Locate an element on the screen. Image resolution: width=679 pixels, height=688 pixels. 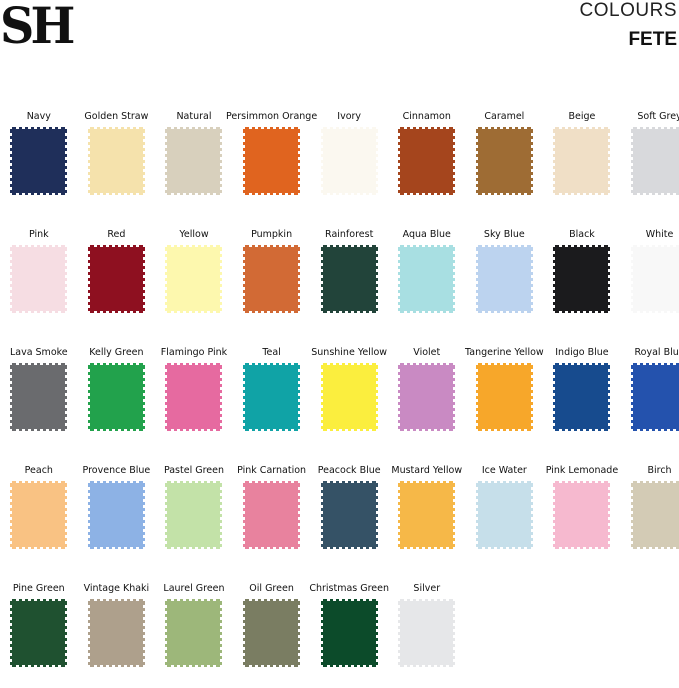
swatch-label: Caramel is located at coordinates (504, 116).